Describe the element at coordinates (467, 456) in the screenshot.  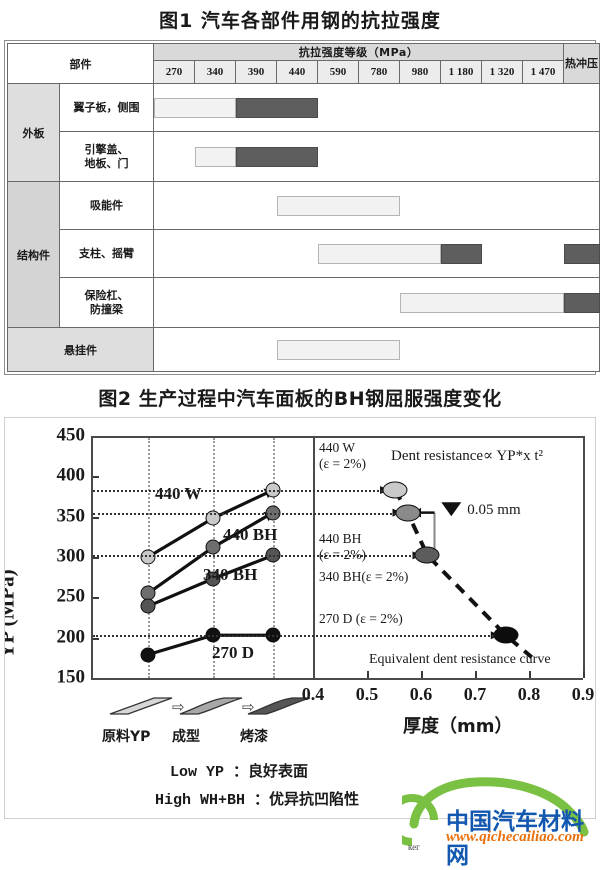
I see `annotation-formula: Dent resistance∝ YP*x t²` at that location.